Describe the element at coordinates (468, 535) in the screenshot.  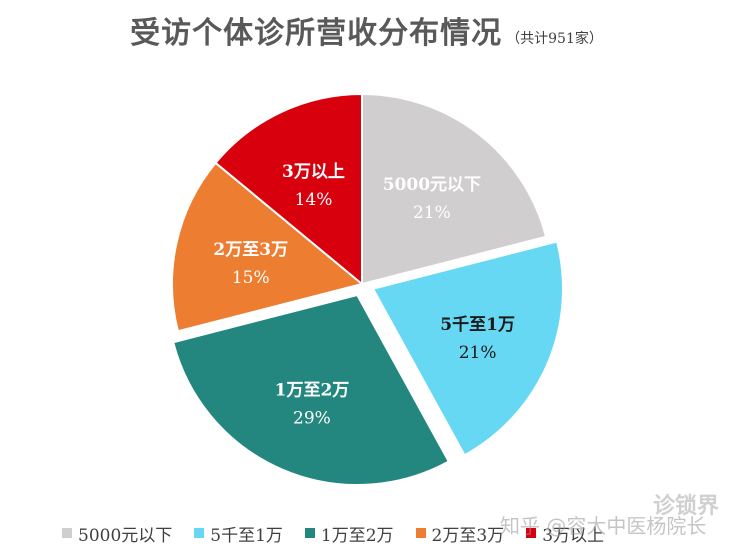
I see `legend-label: 2万至3万` at that location.